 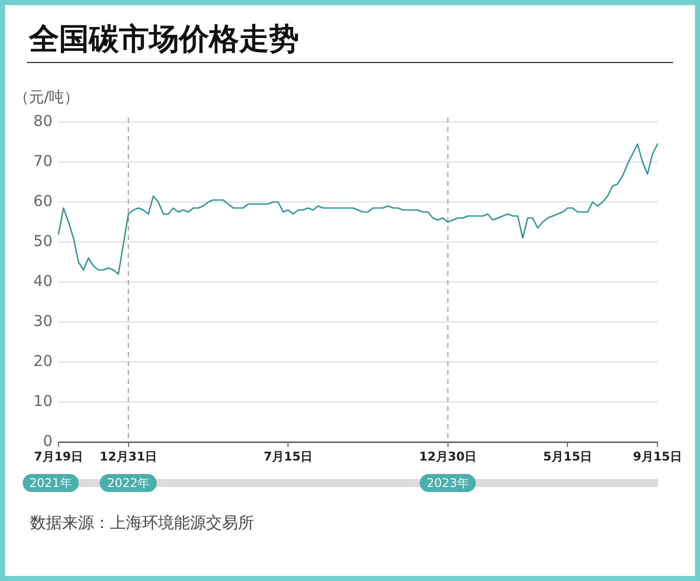 What do you see at coordinates (42, 401) in the screenshot?
I see `y-tick-label: 10` at bounding box center [42, 401].